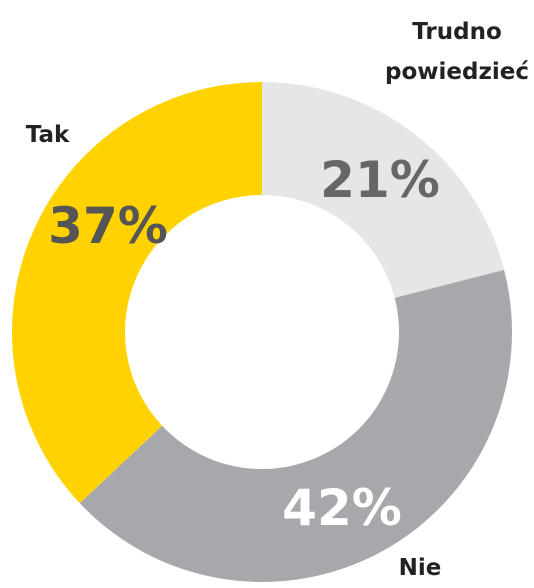 The image size is (534, 588). Describe the element at coordinates (342, 508) in the screenshot. I see `value-label: 42%` at that location.